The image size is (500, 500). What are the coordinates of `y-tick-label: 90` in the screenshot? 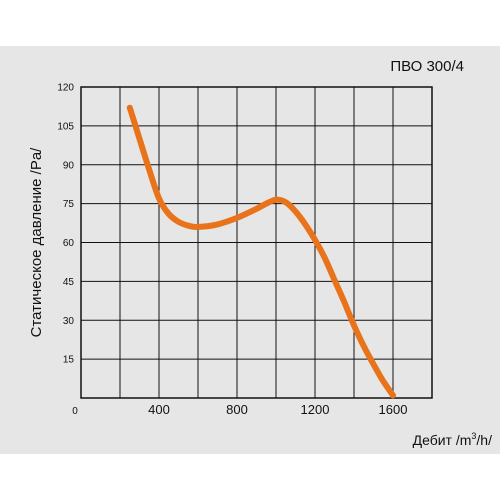 It's located at (69, 165).